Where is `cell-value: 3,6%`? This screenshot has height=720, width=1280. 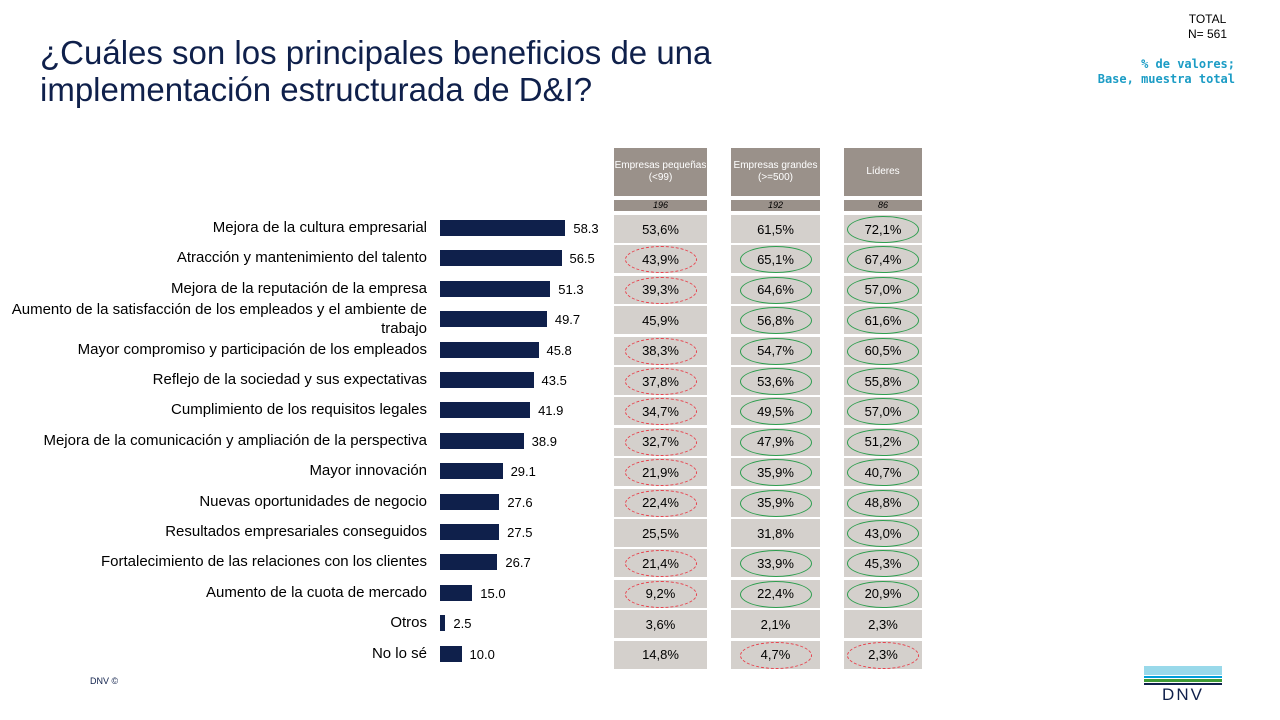
cell-value: 3,6% is located at coordinates (660, 624).